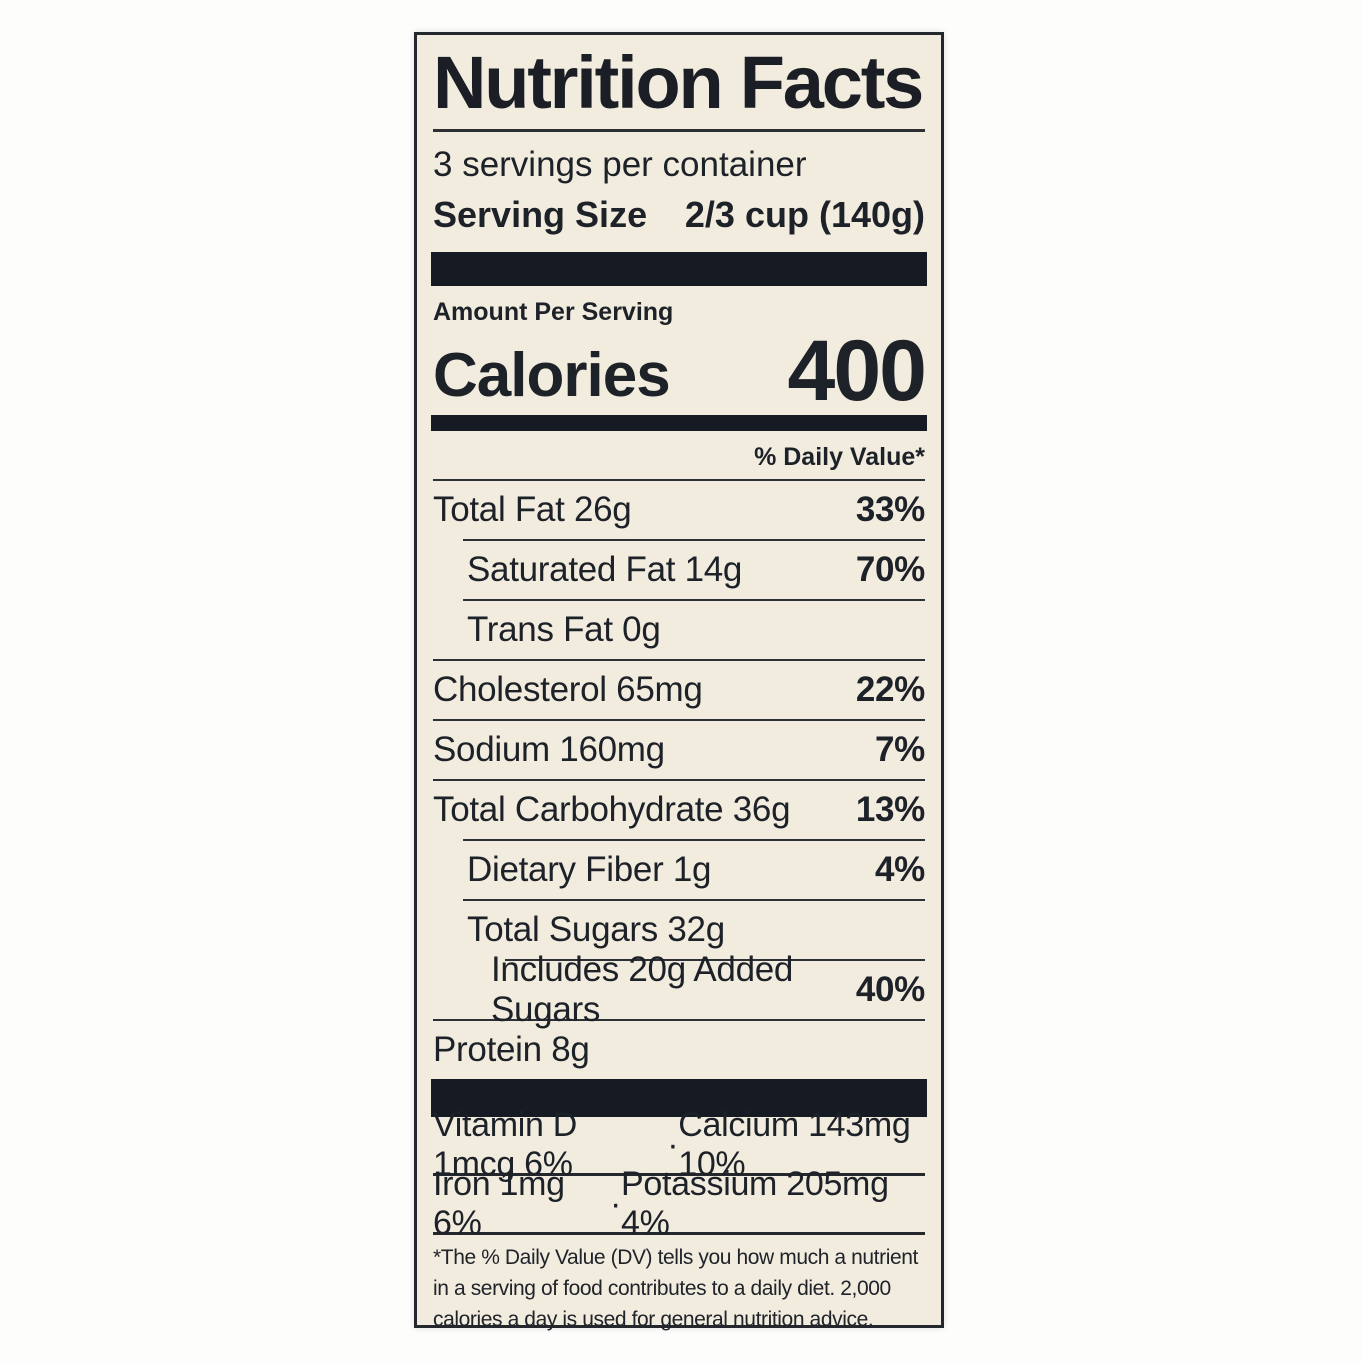 This screenshot has height=1362, width=1362. What do you see at coordinates (679, 215) in the screenshot?
I see `serving-size-row: Serving Size 2/3 cup (140g)` at bounding box center [679, 215].